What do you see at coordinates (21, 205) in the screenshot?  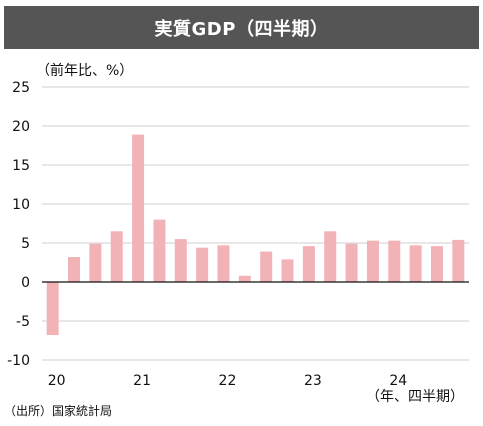 I see `y-tick-label: 10` at bounding box center [21, 205].